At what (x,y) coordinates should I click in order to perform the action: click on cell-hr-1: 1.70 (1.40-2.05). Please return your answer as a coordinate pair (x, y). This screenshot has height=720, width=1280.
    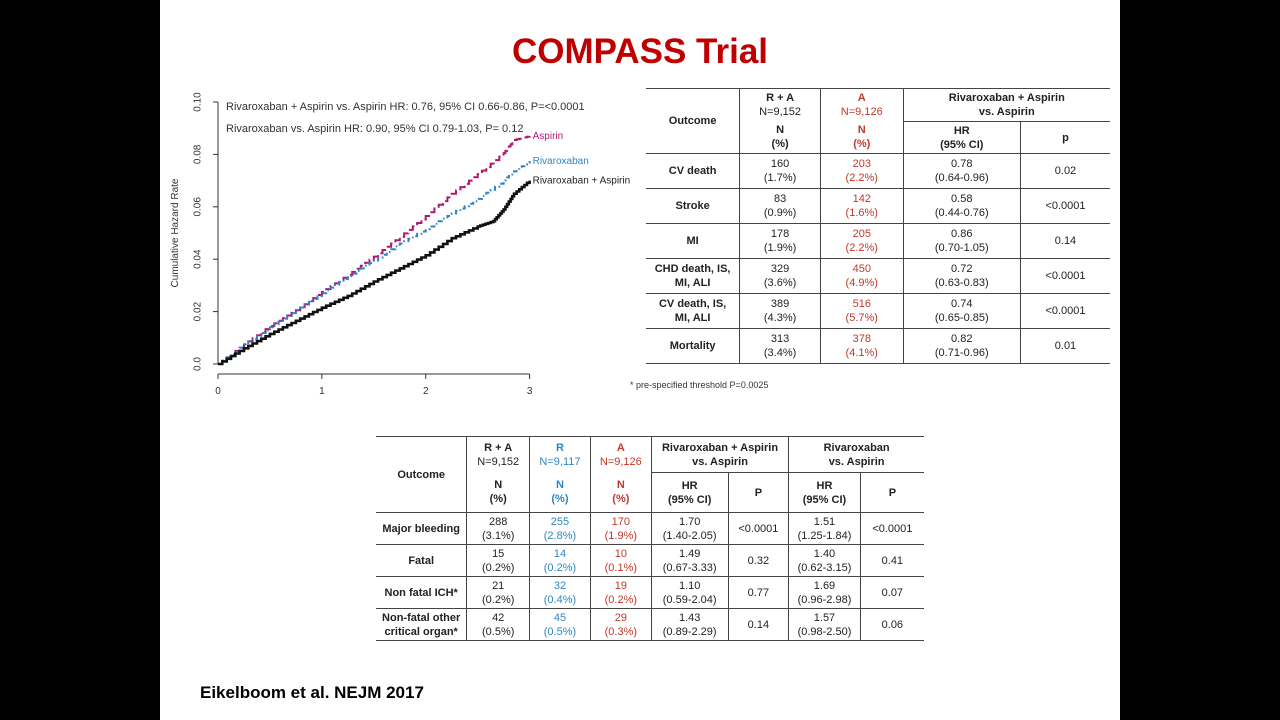
    Looking at the image, I should click on (689, 528).